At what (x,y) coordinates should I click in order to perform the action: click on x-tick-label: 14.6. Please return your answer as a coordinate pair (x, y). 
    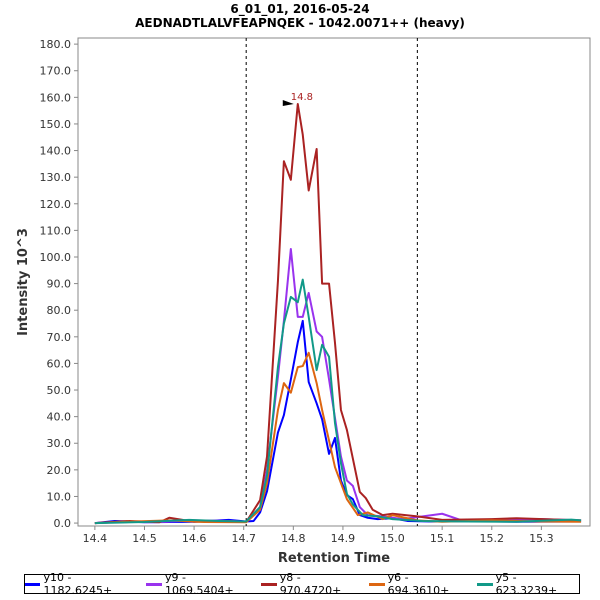
    Looking at the image, I should click on (194, 538).